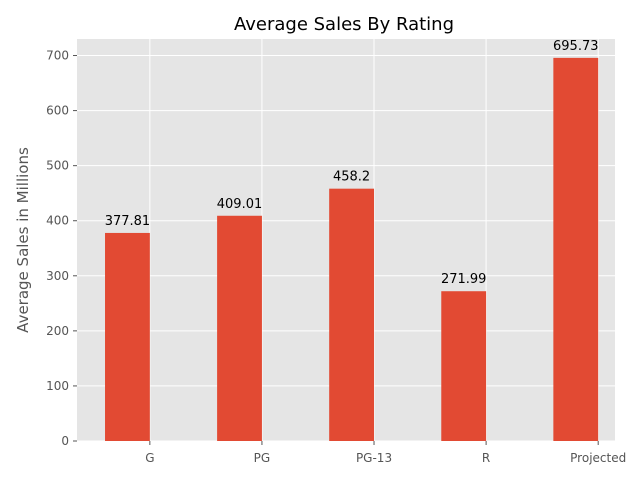  Describe the element at coordinates (240, 204) in the screenshot. I see `value-label: 409.01` at that location.